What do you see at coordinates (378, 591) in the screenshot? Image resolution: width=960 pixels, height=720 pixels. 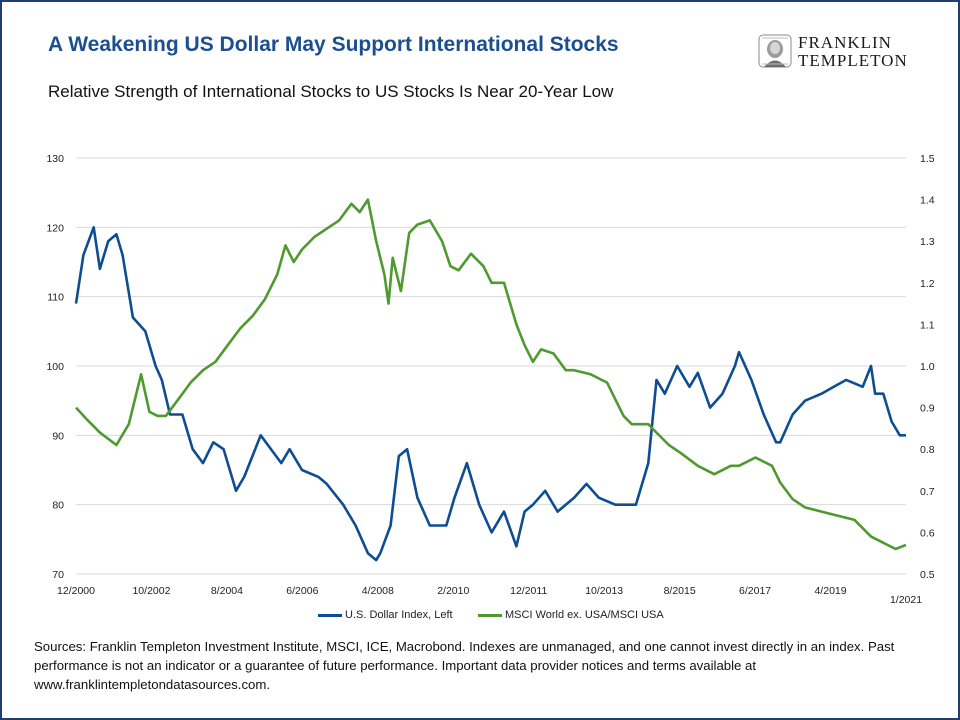 I see `x-tick-label-4: 4/2008` at bounding box center [378, 591].